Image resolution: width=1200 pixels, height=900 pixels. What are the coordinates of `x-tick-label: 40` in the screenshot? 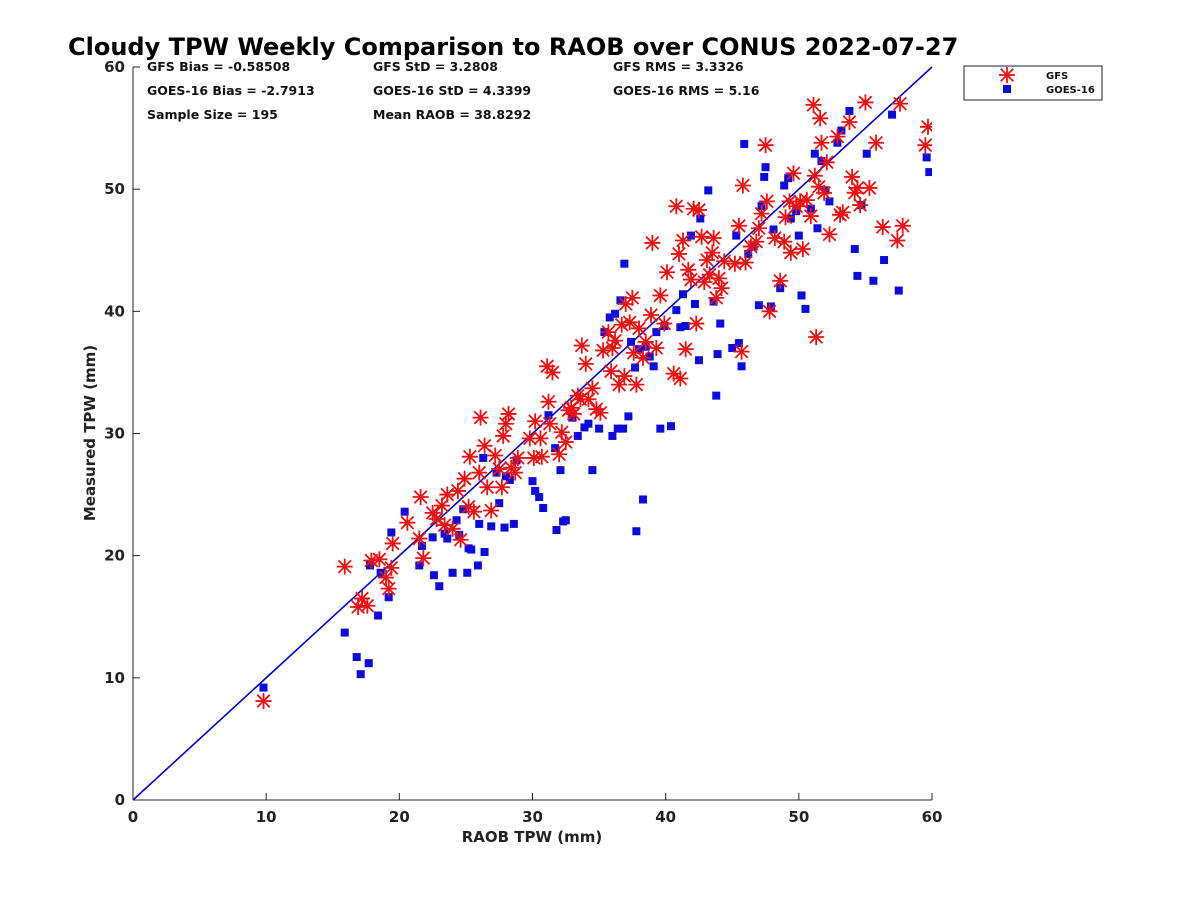 It's located at (665, 817).